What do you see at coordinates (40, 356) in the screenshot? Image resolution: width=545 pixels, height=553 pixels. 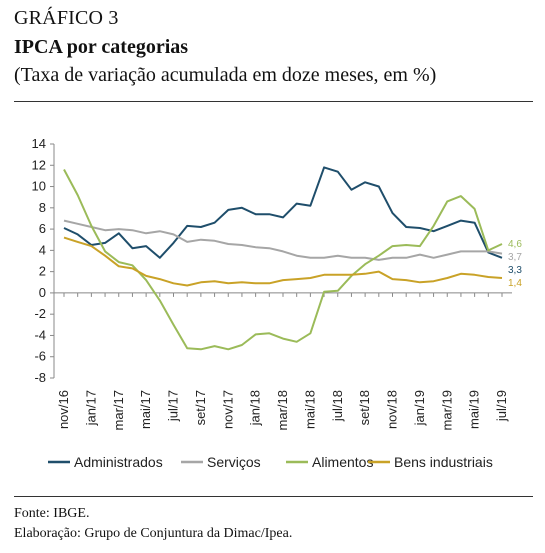 I see `y-tick-label: -6` at bounding box center [40, 356].